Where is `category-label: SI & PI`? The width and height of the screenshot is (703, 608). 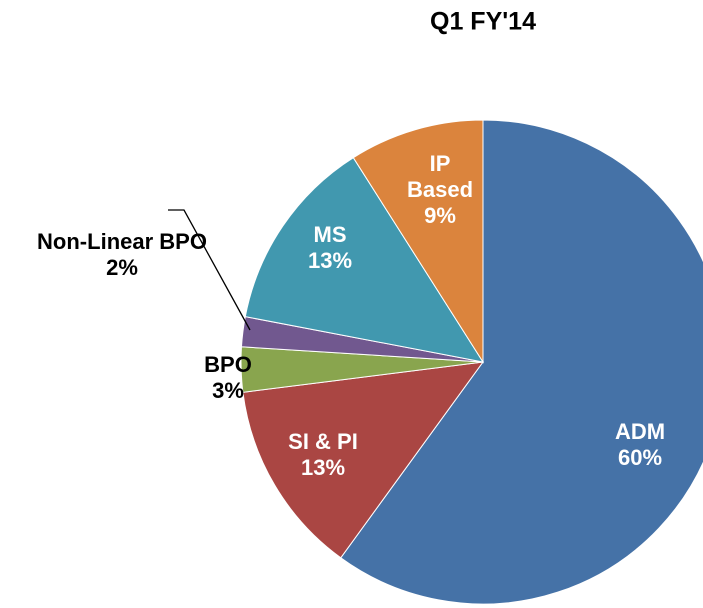
category-label: SI & PI is located at coordinates (323, 441).